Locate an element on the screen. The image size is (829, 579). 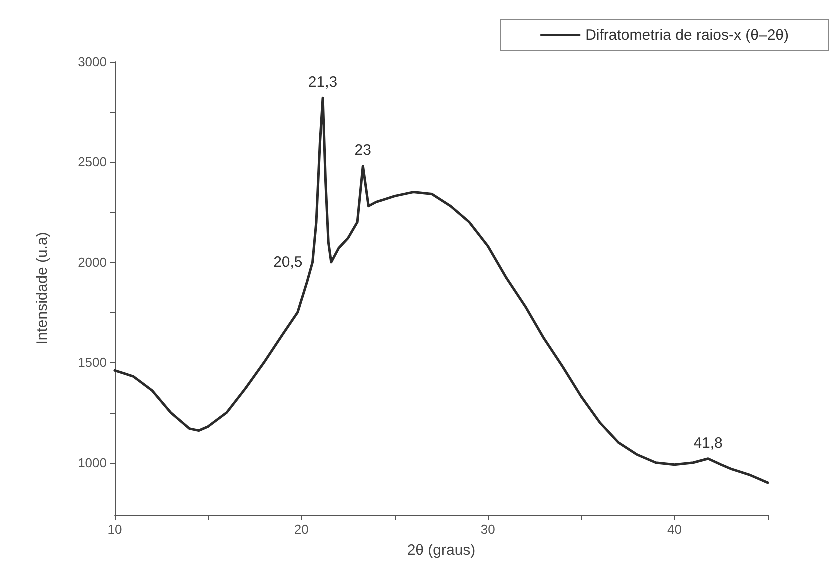
x-tick-label: 30 is located at coordinates (488, 529).